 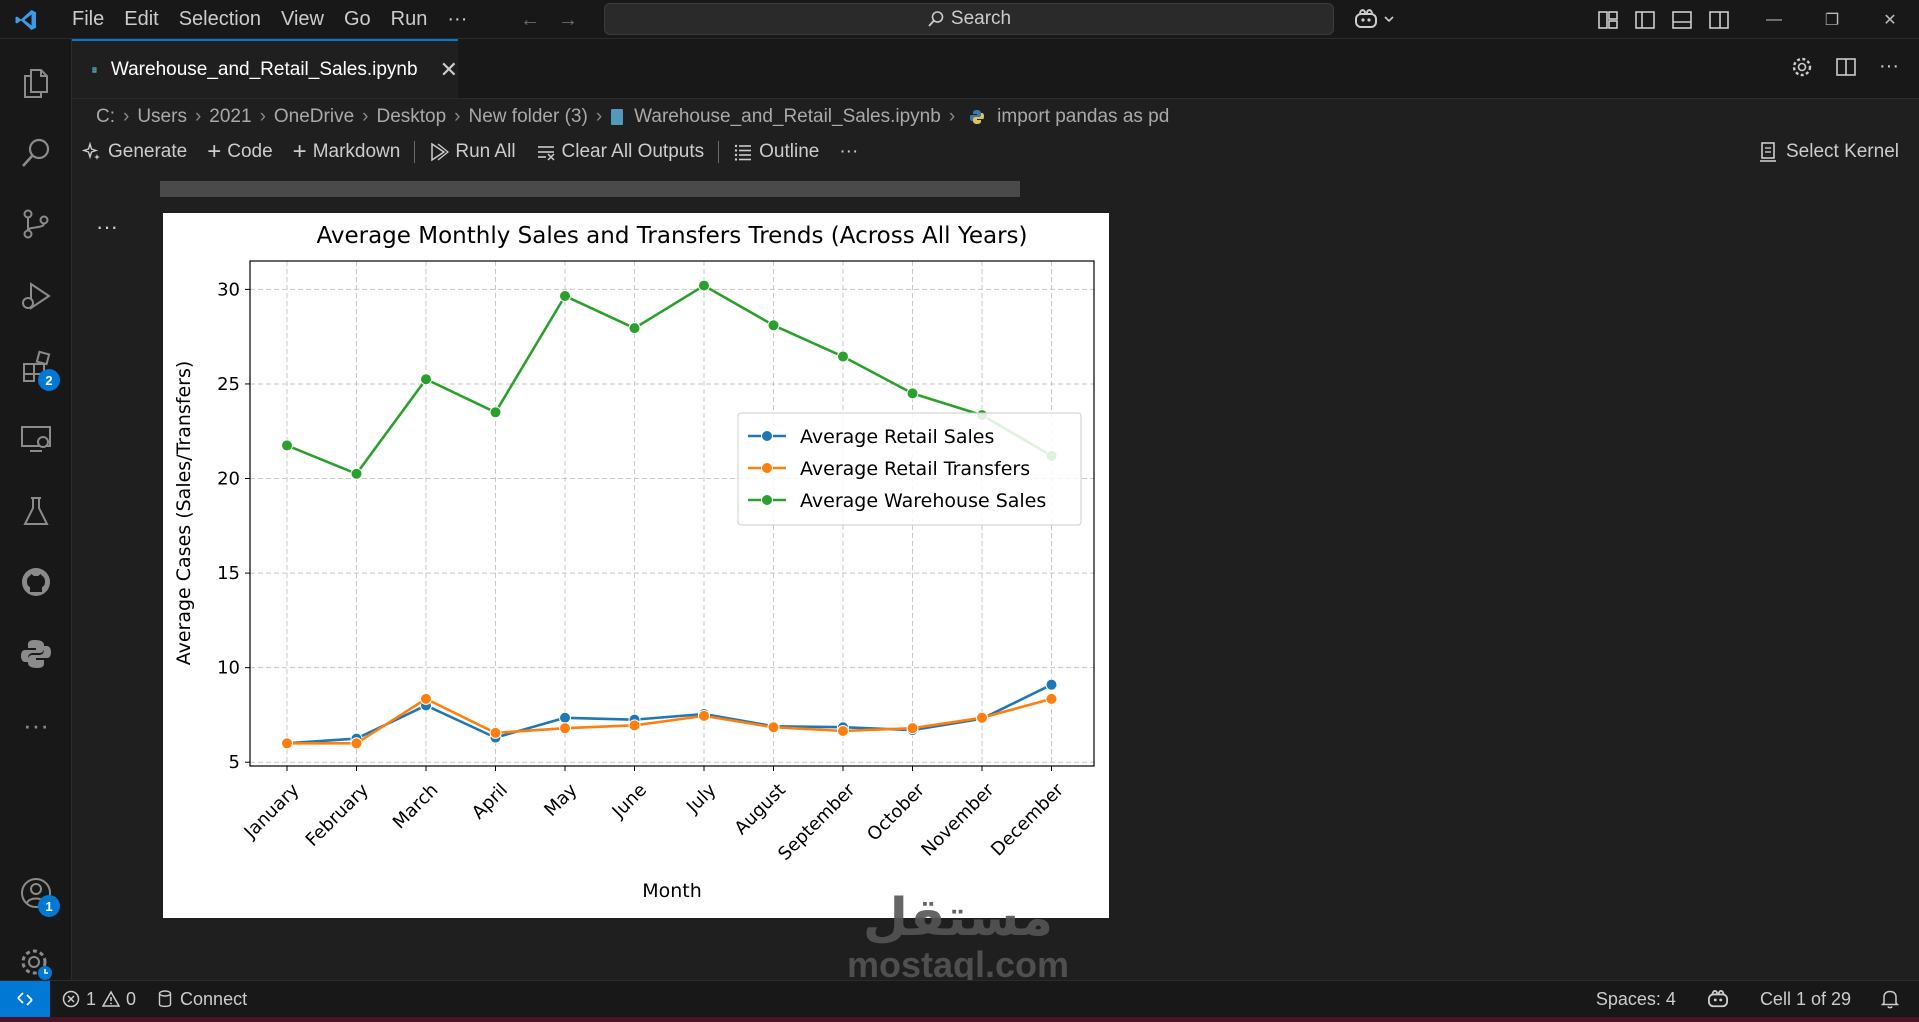 I want to click on watermark-latin: mostaql.com, so click(x=958, y=964).